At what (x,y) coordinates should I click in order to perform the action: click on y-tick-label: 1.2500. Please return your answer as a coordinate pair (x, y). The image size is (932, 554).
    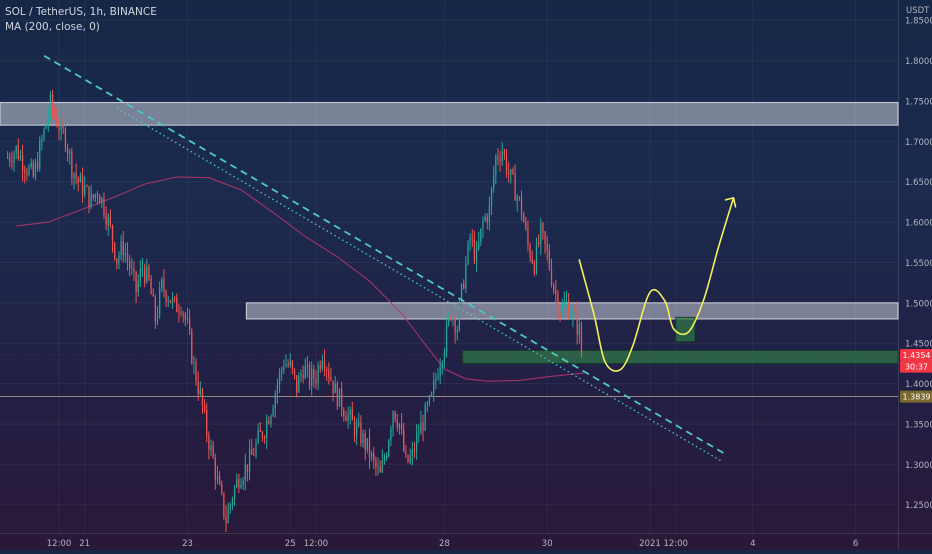
    Looking at the image, I should click on (918, 506).